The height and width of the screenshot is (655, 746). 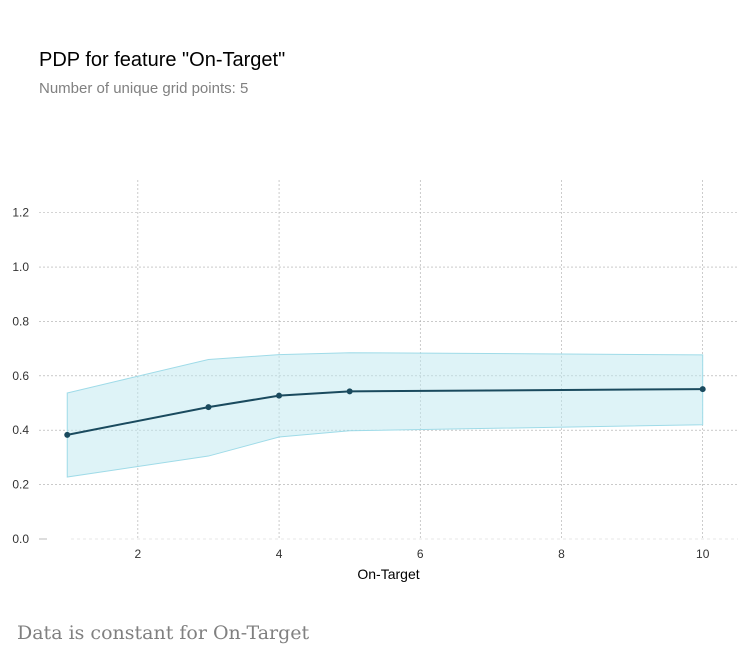 What do you see at coordinates (20, 430) in the screenshot?
I see `y-tick-label: 0.4` at bounding box center [20, 430].